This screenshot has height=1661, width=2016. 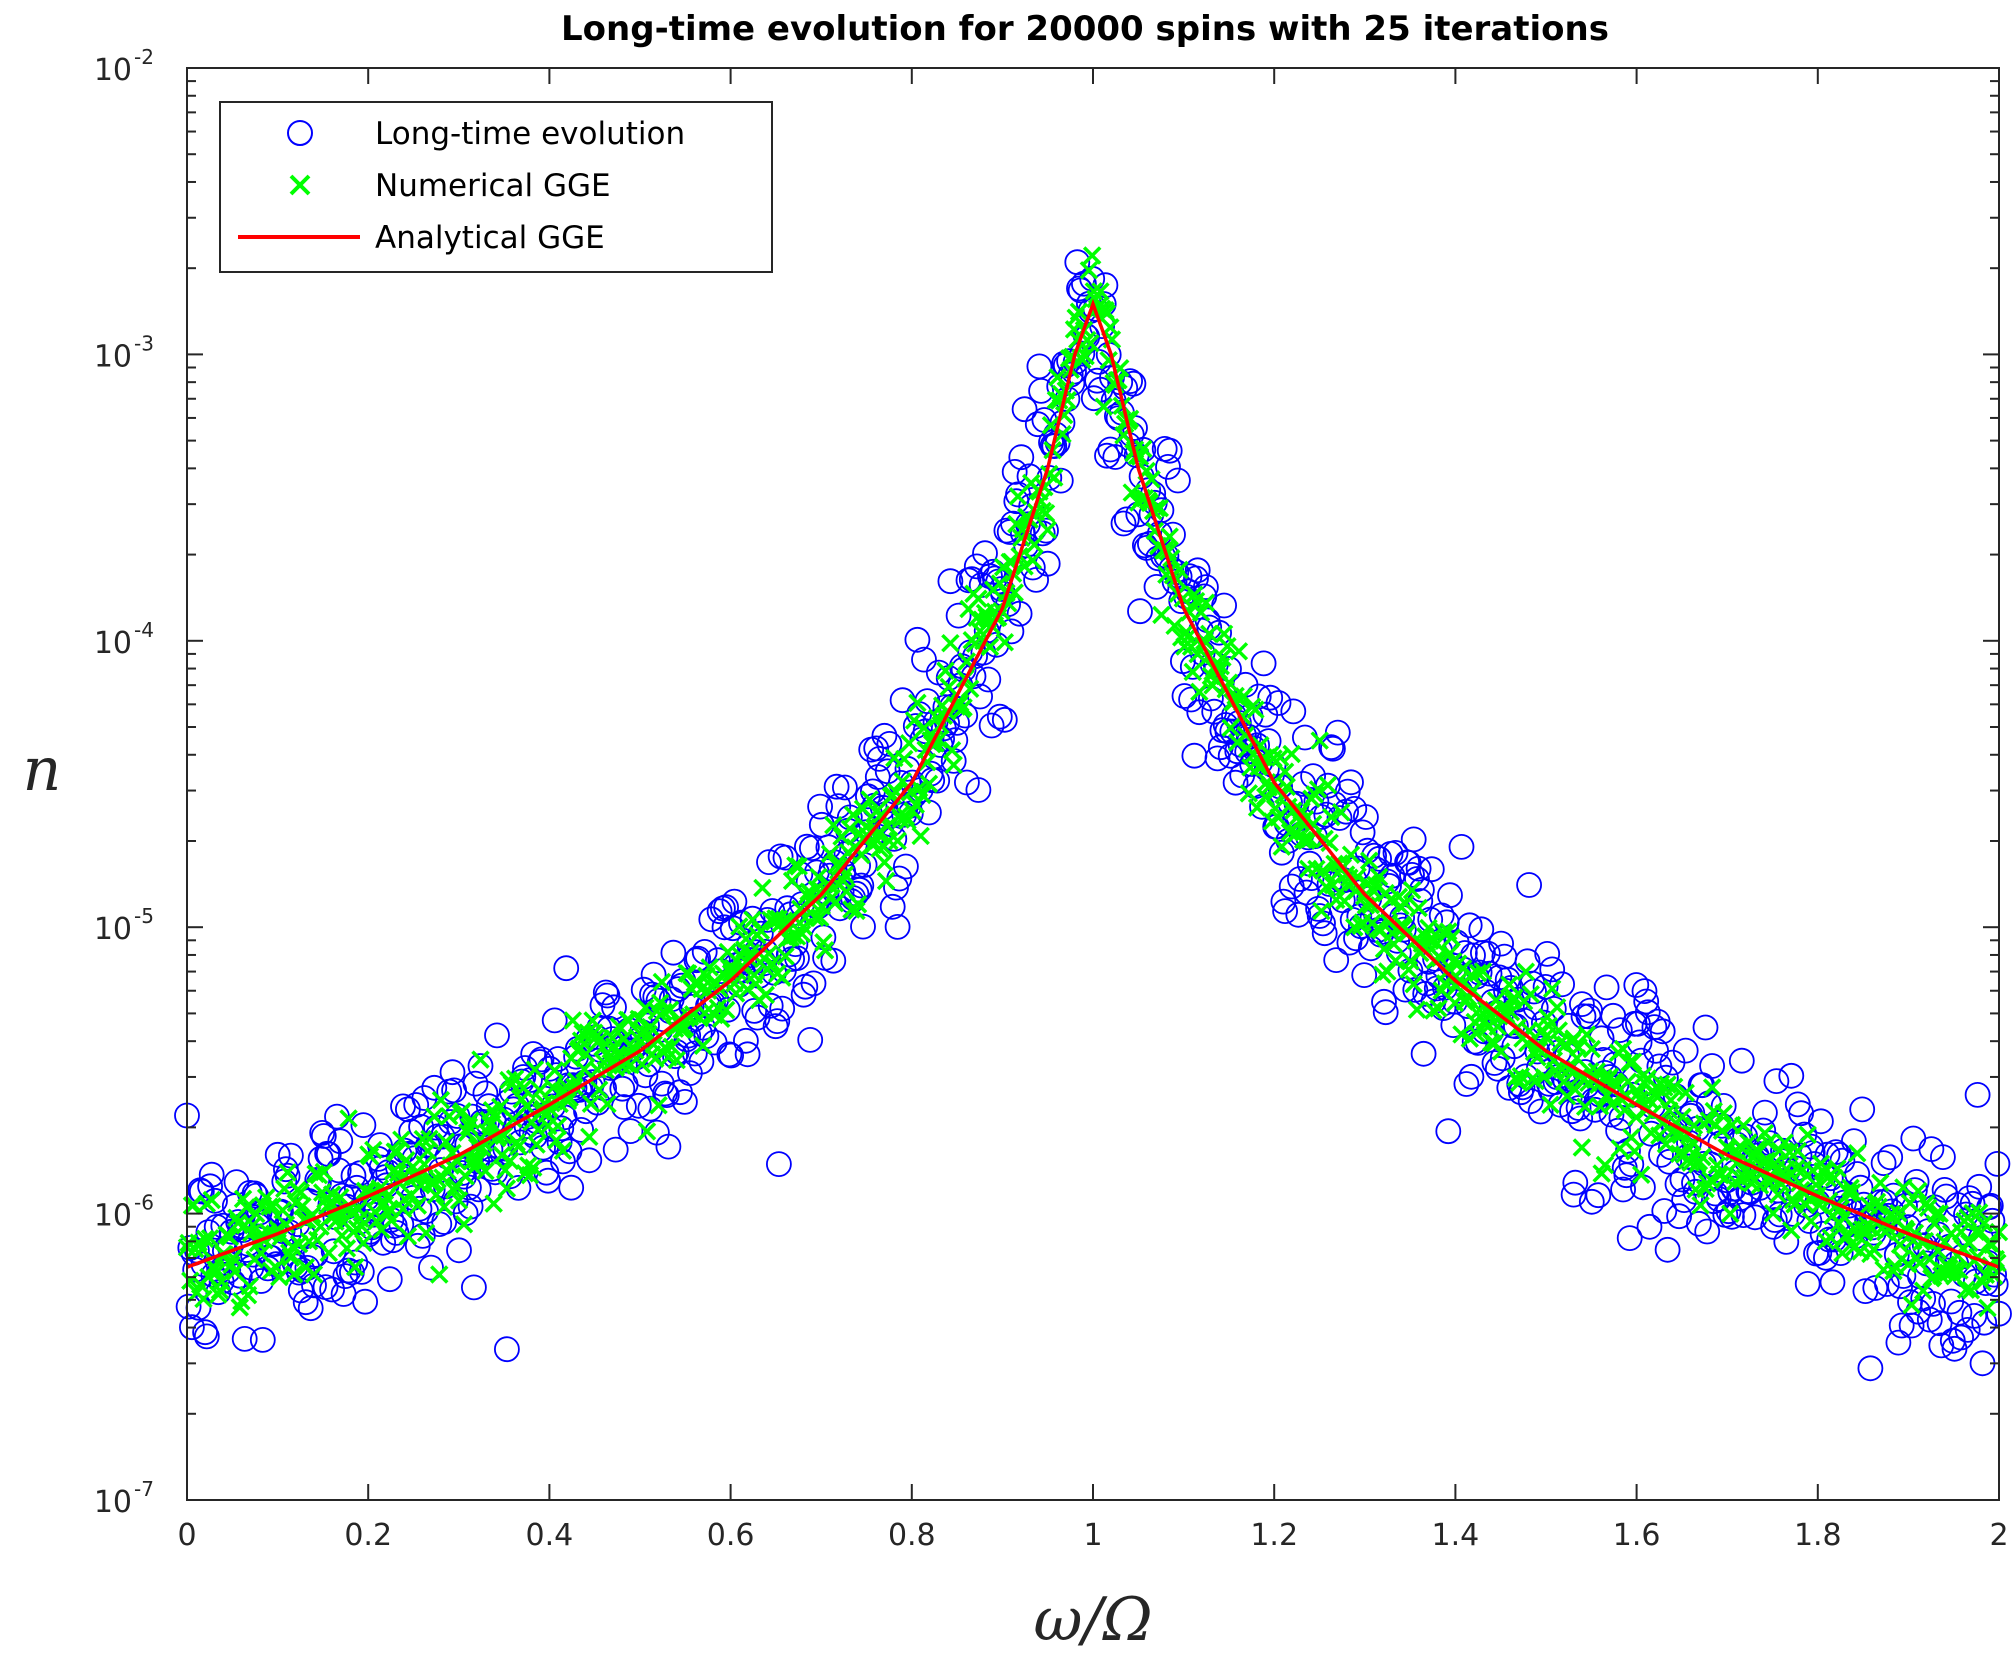 What do you see at coordinates (42, 770) in the screenshot?
I see `y-axis-label: n` at bounding box center [42, 770].